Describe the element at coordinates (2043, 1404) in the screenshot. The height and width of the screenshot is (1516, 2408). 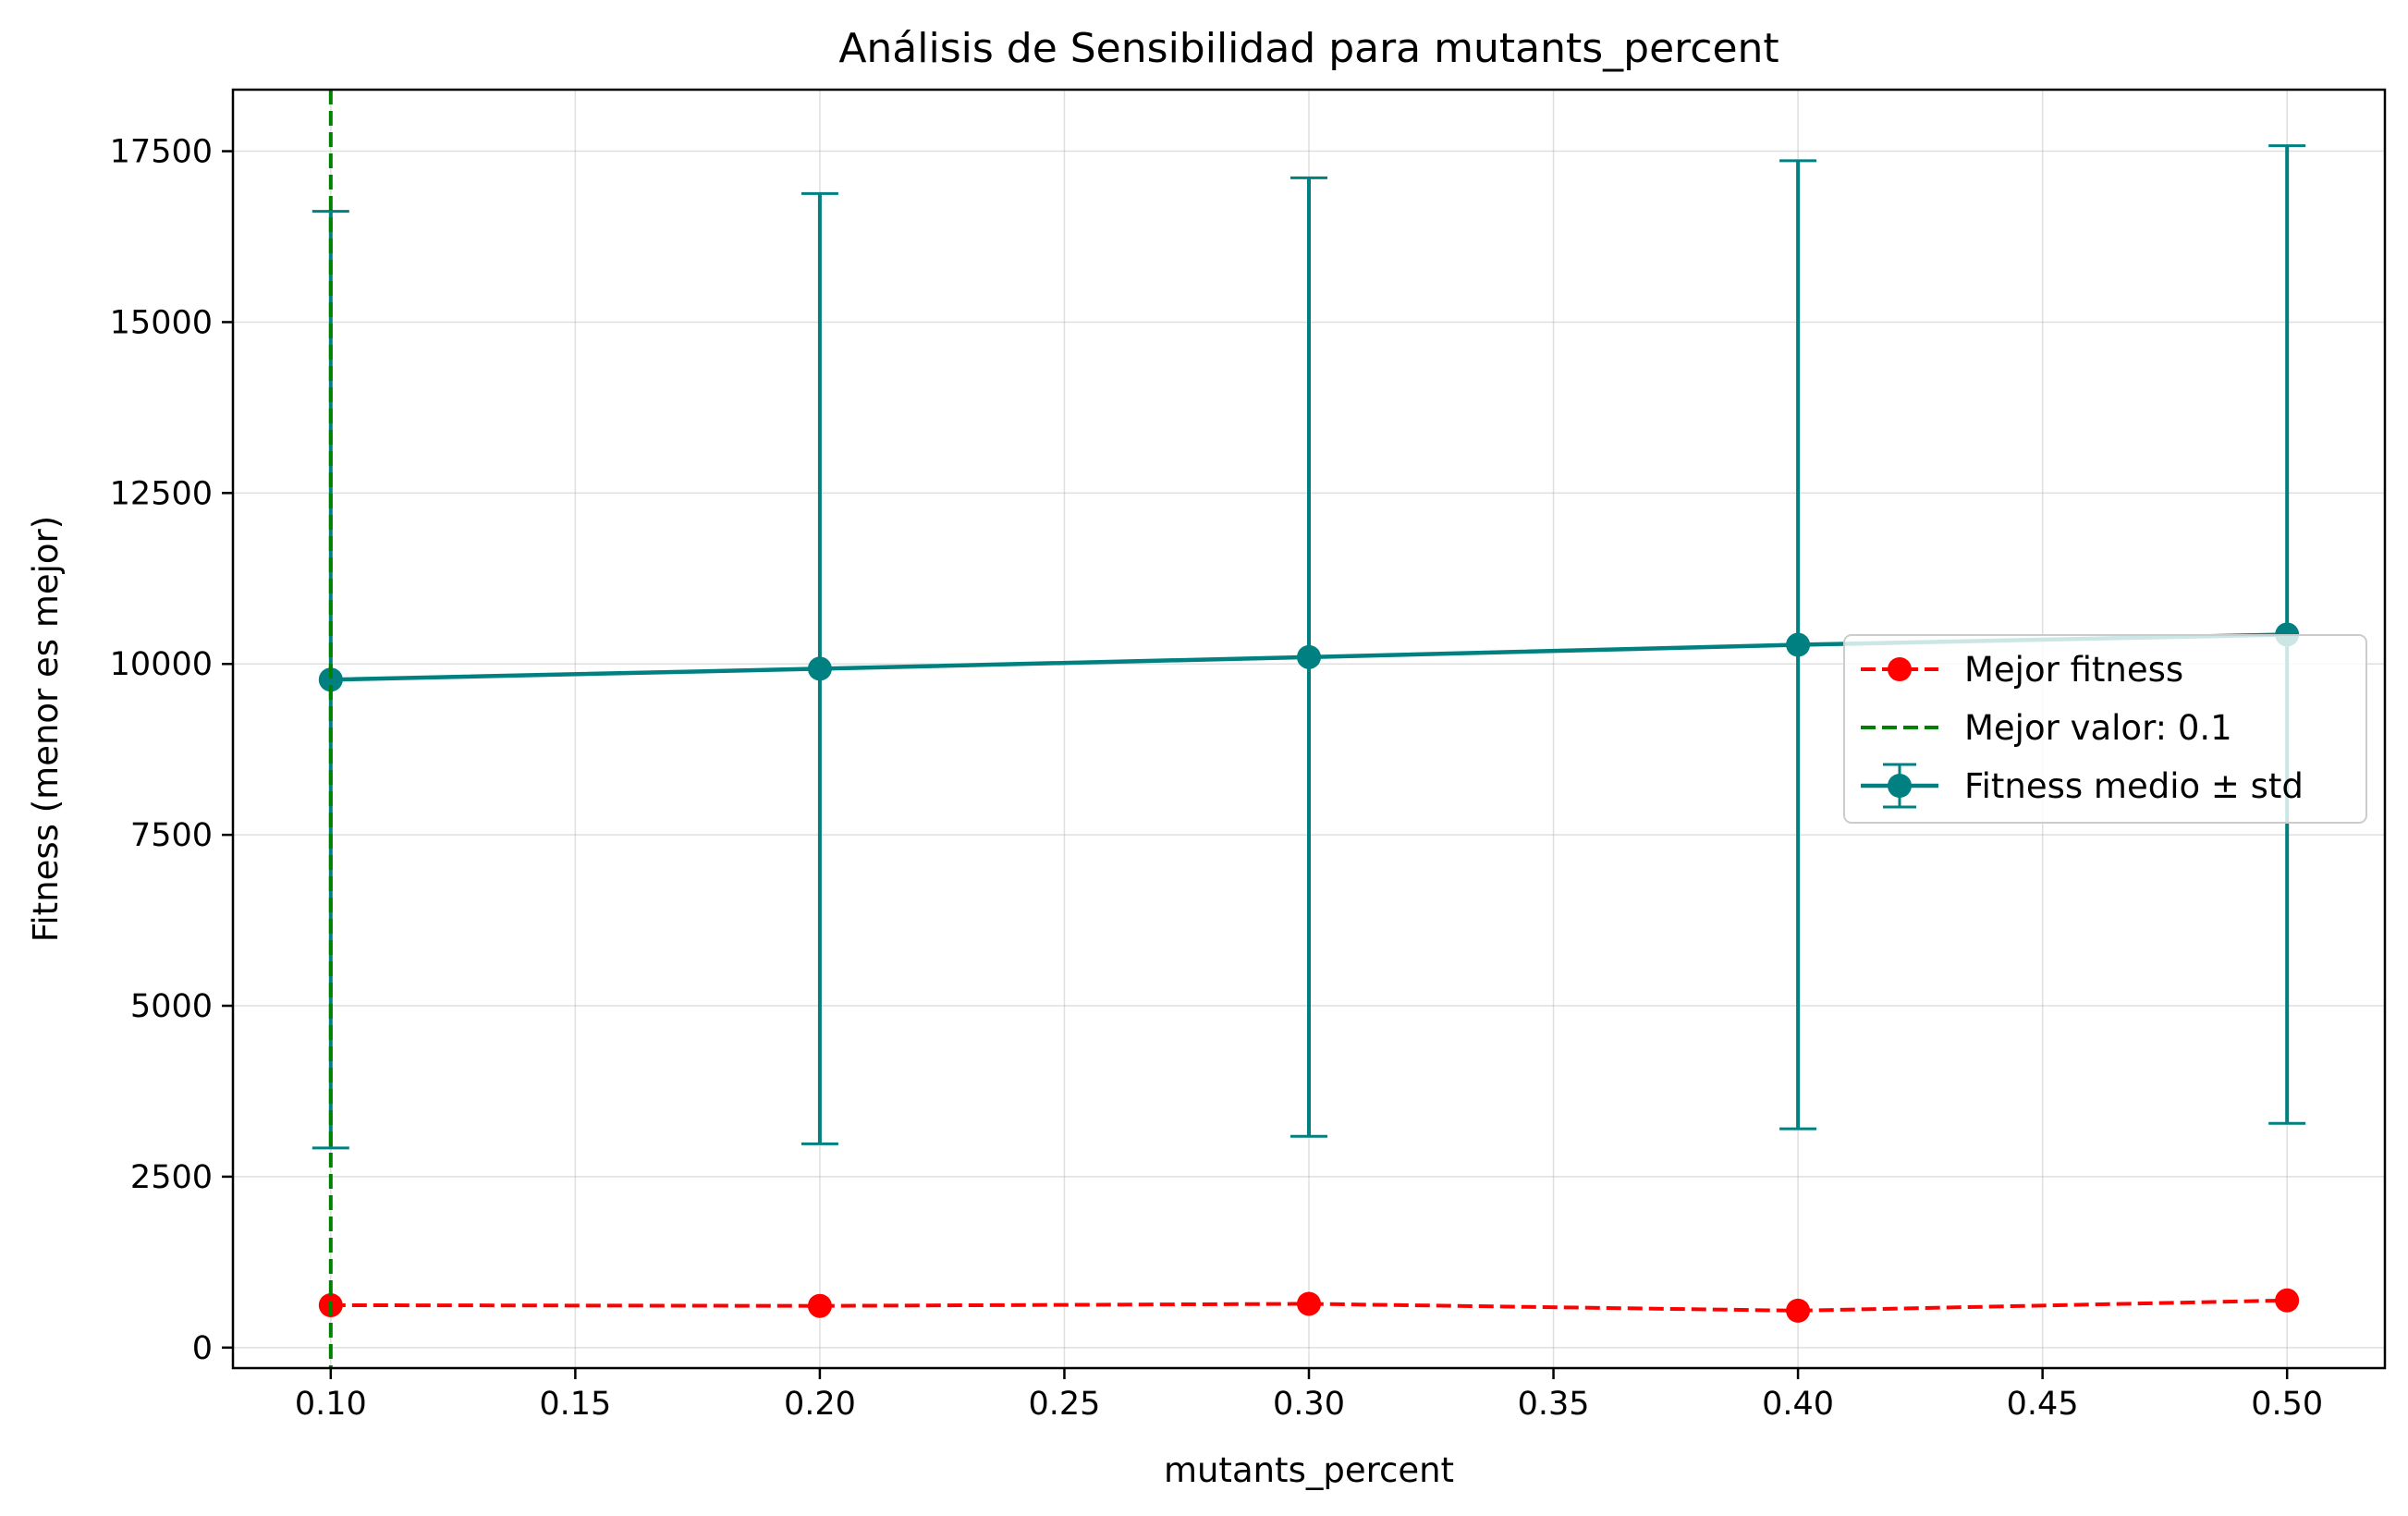
I see `x-tick-label: 0.45` at that location.